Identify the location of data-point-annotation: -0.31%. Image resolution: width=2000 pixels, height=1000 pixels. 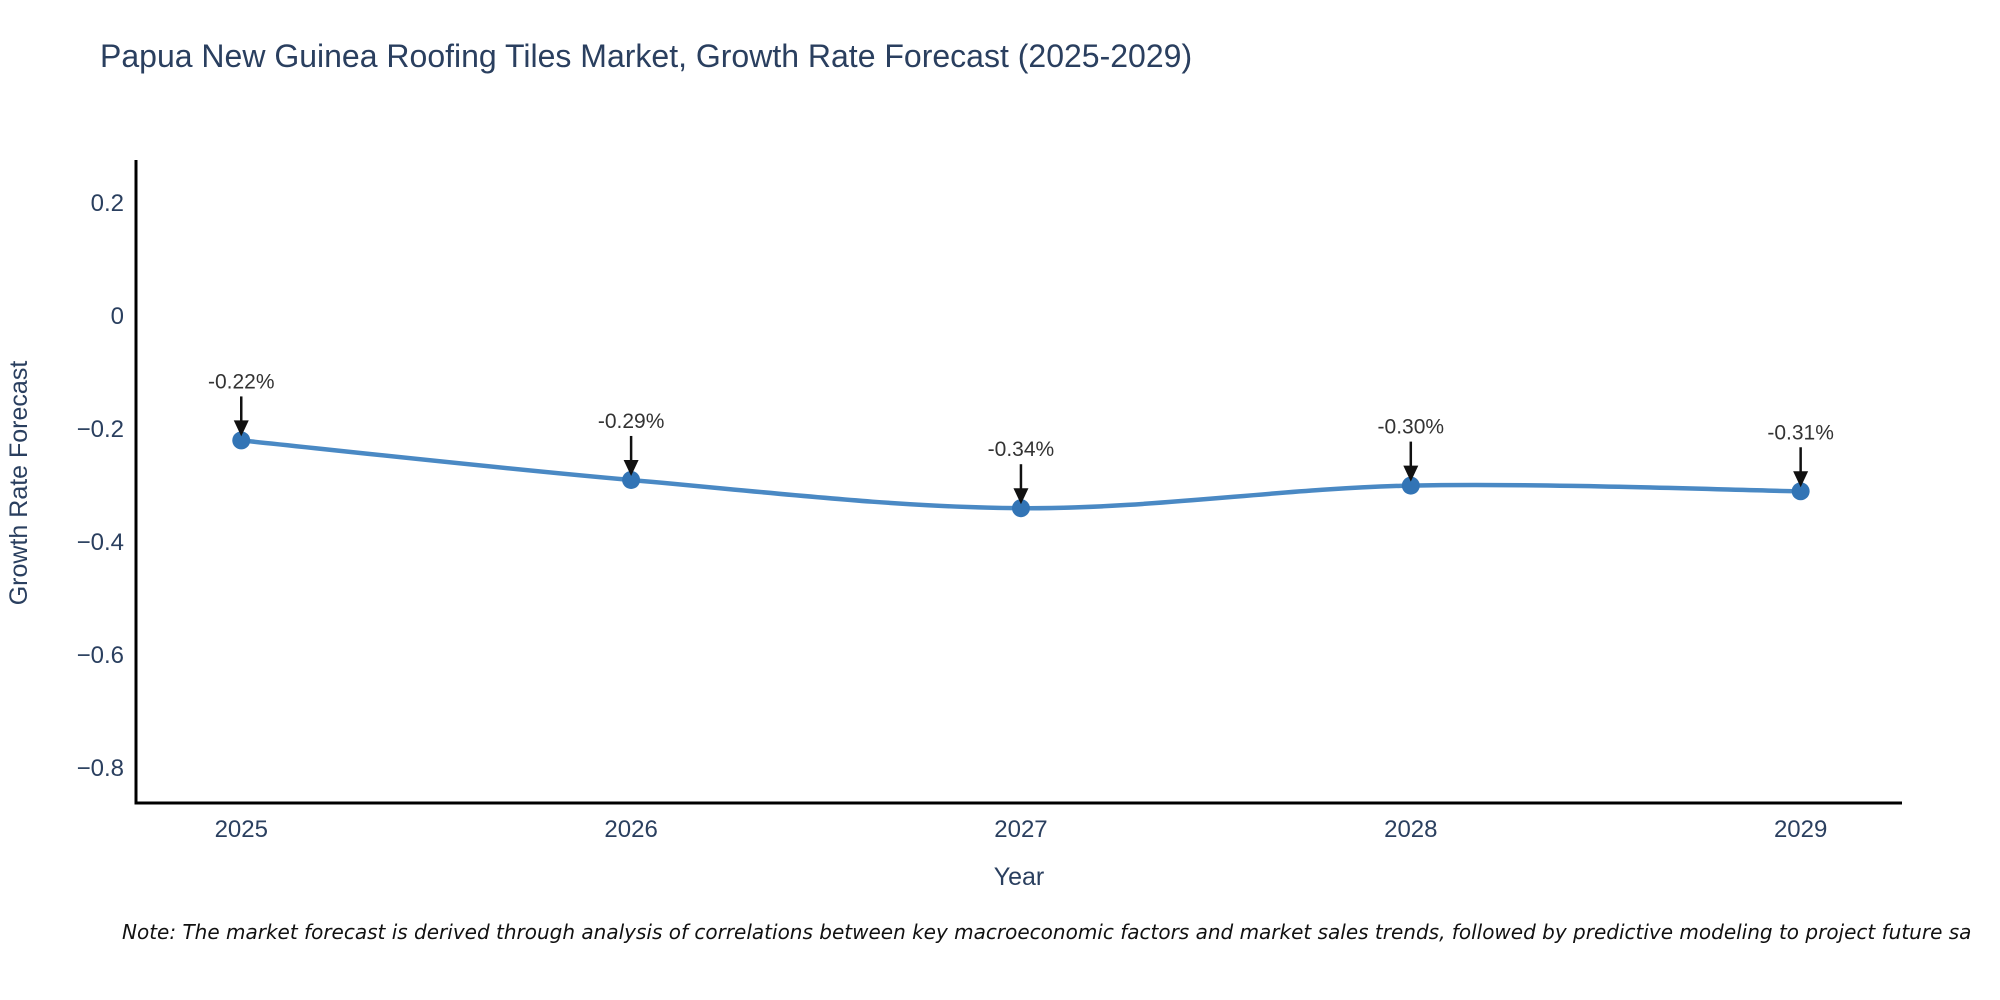
(1800, 432).